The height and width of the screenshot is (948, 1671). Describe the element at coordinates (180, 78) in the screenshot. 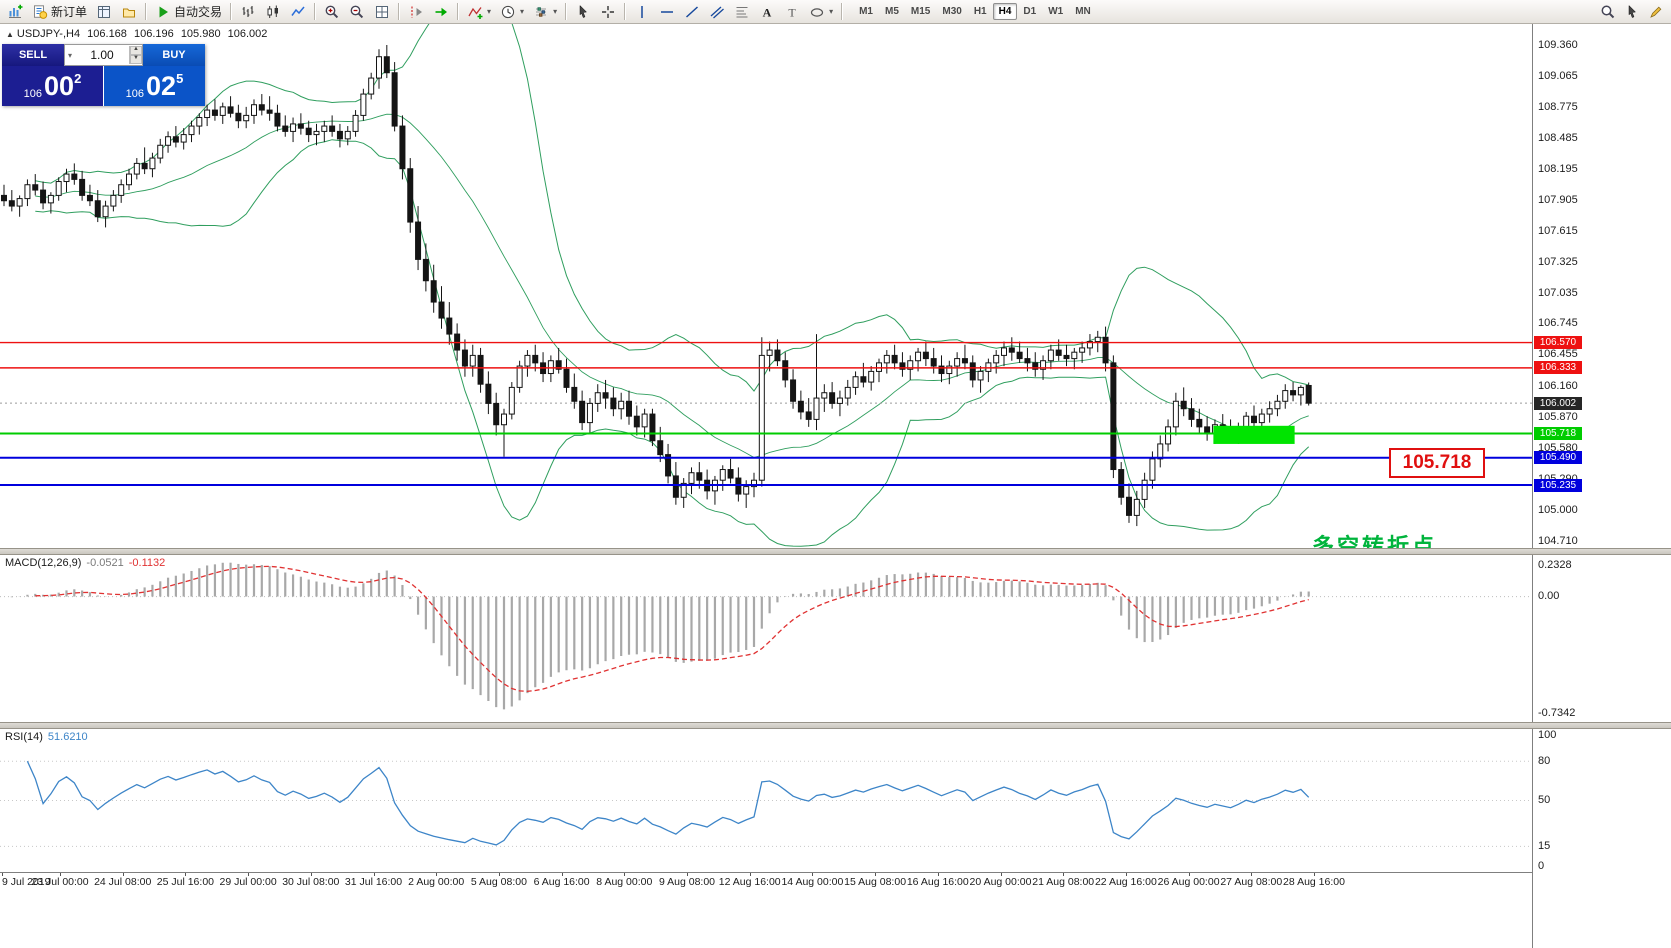

I see `buy-price-sup: 5` at that location.